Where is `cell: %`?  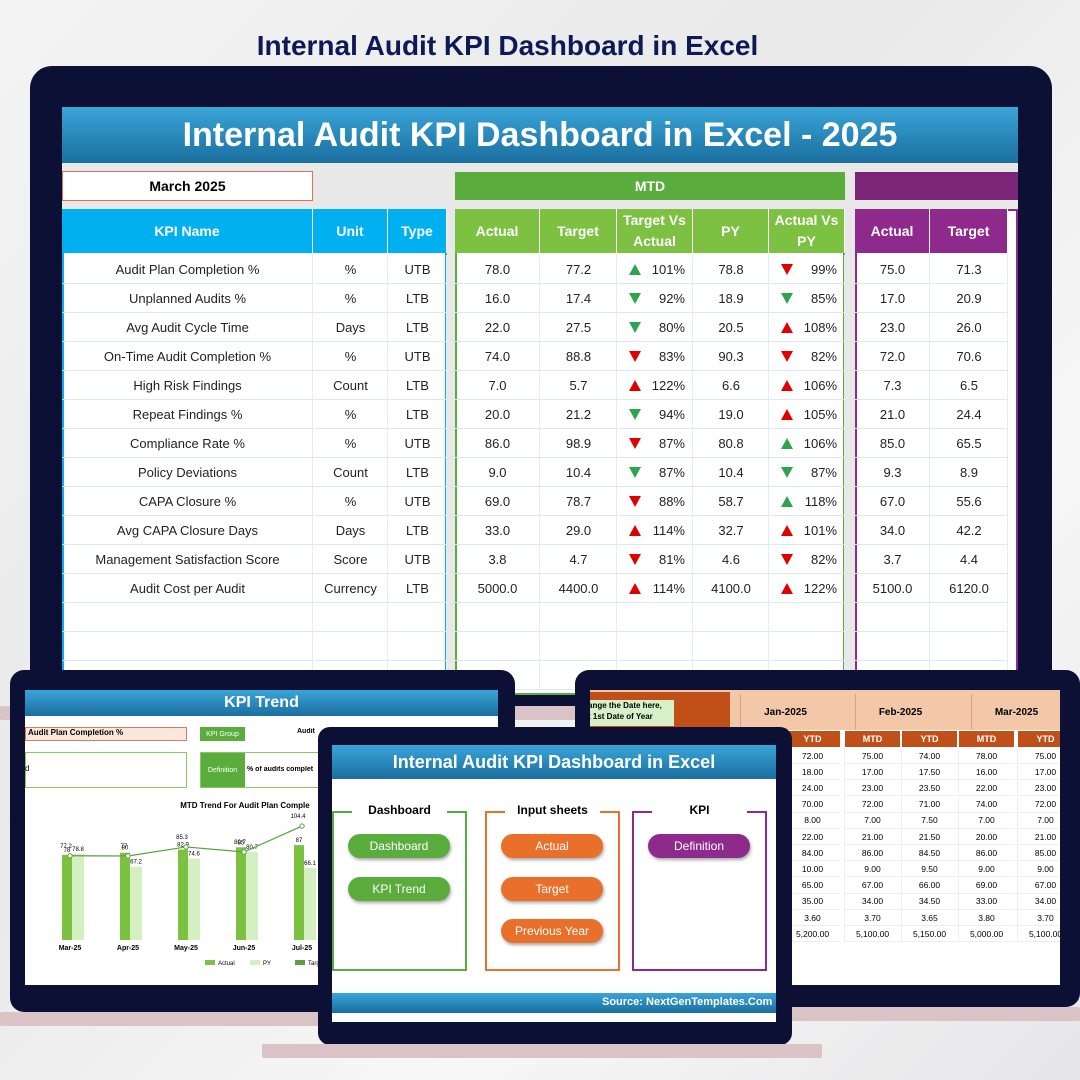
cell: % is located at coordinates (350, 356).